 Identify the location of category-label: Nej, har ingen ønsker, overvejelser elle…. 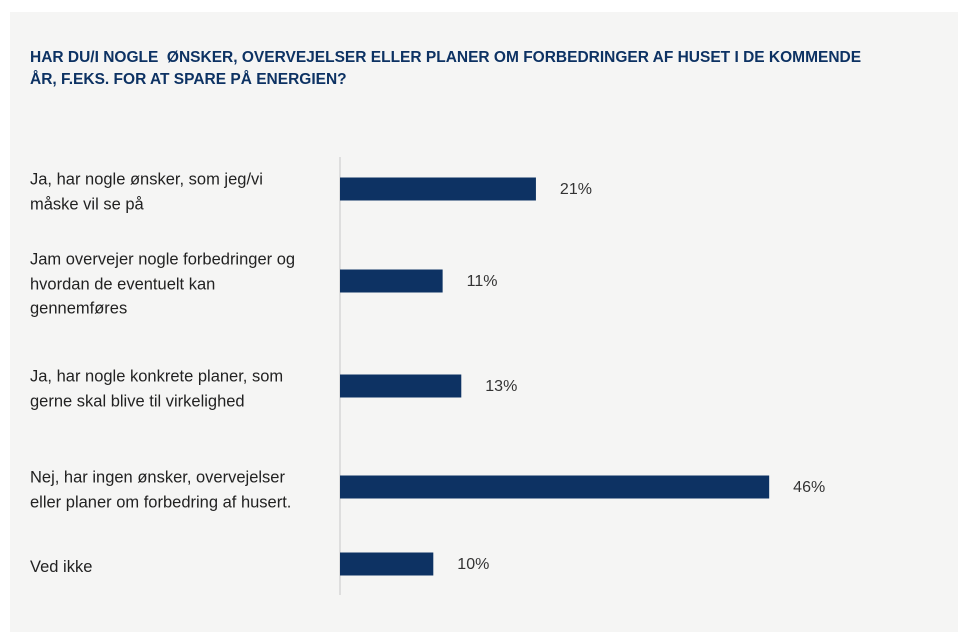
(161, 490).